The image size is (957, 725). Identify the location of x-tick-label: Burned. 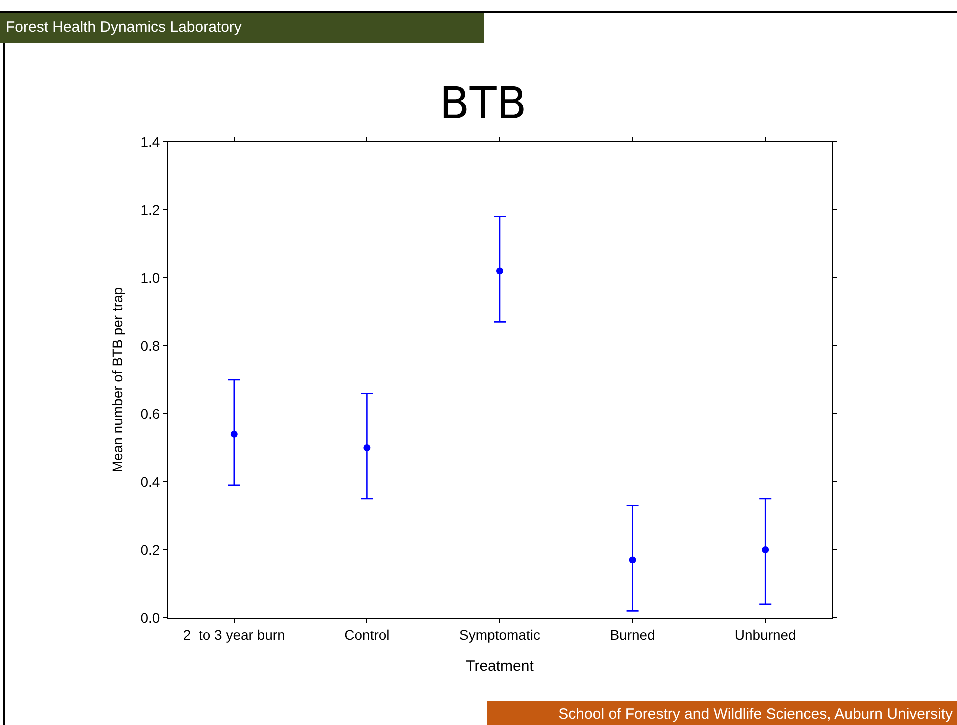
(633, 634).